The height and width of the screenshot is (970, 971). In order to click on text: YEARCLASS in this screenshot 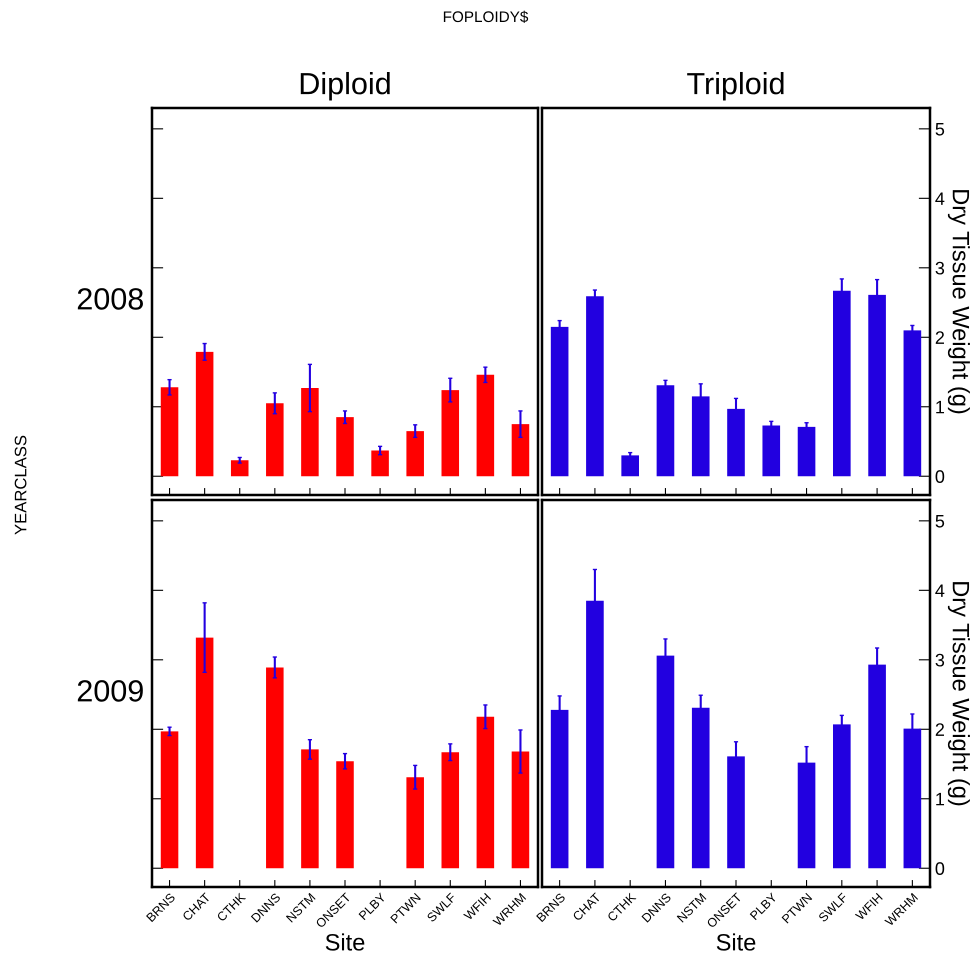, I will do `click(20, 485)`.